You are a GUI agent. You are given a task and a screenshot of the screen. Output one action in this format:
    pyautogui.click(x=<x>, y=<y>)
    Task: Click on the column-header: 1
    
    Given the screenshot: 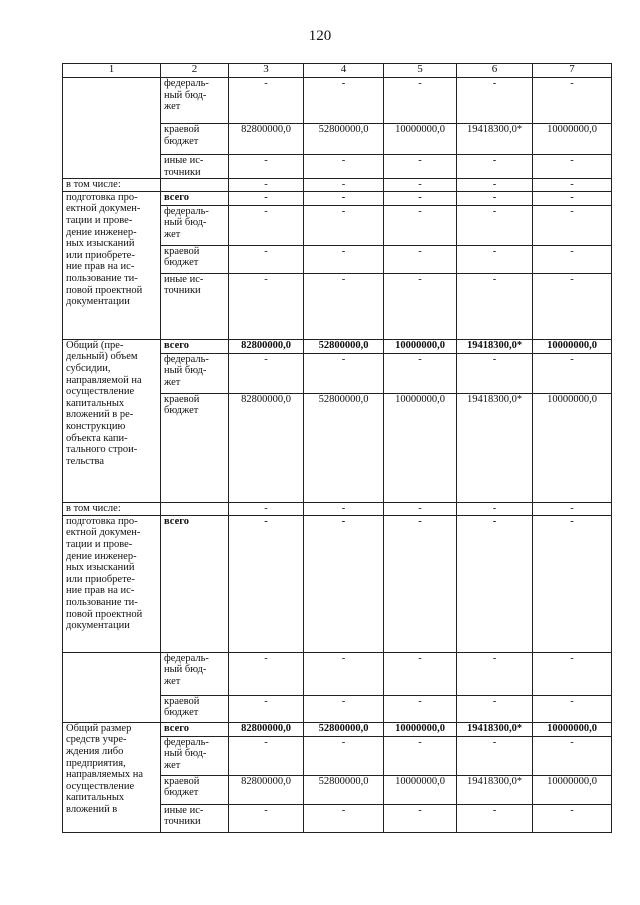 What is the action you would take?
    pyautogui.click(x=111, y=70)
    